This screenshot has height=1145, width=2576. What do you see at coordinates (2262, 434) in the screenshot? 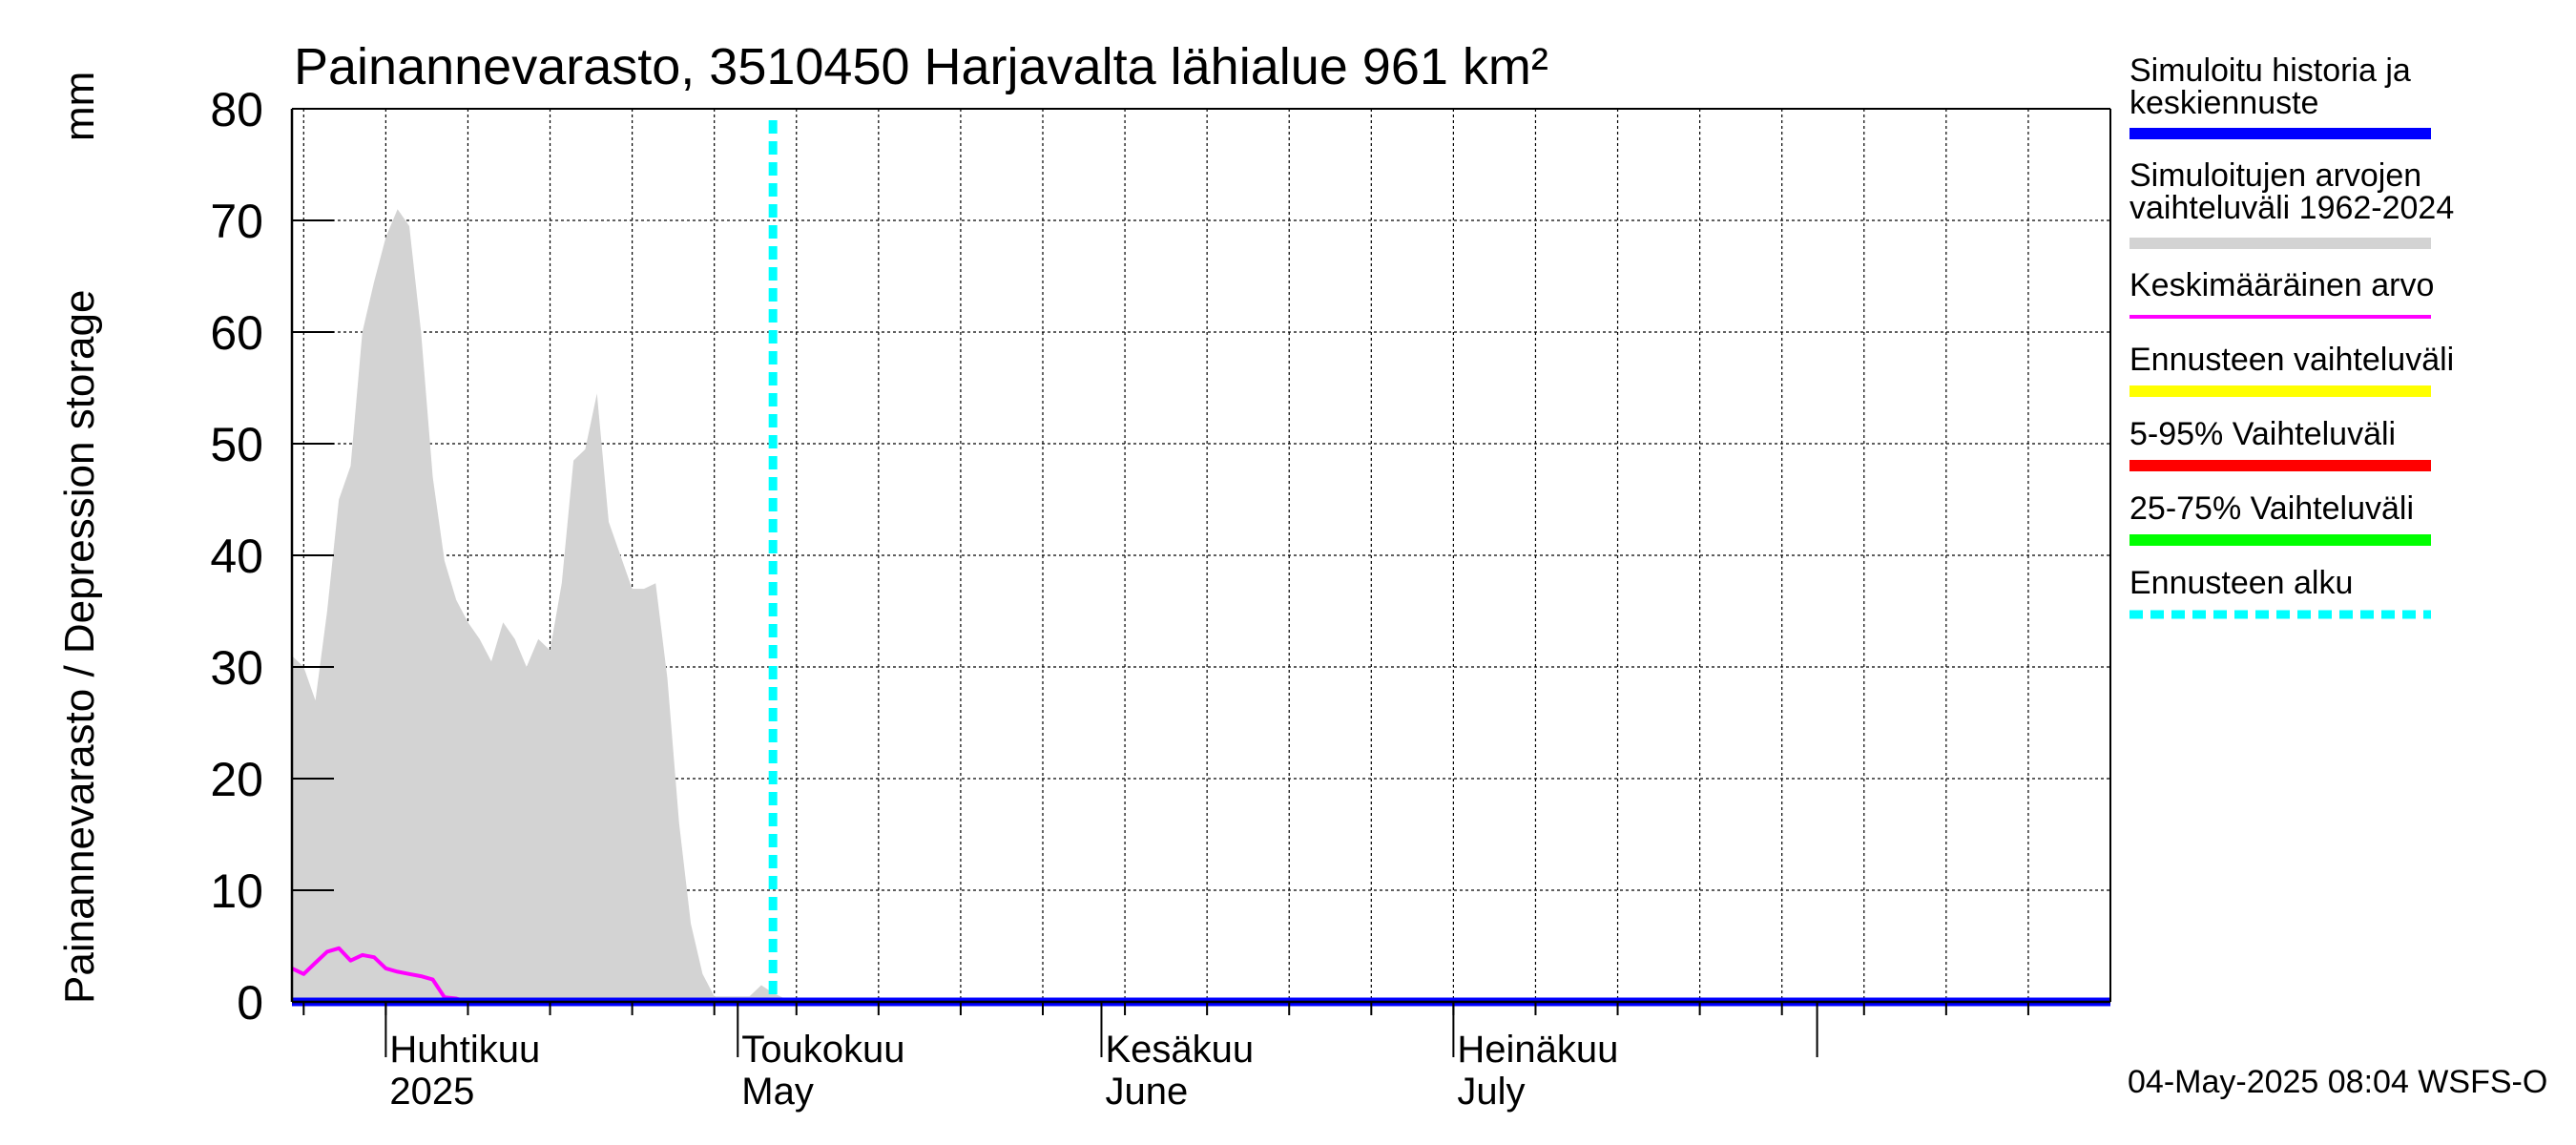
I see `legend-label: 5-95% Vaihteluväli` at bounding box center [2262, 434].